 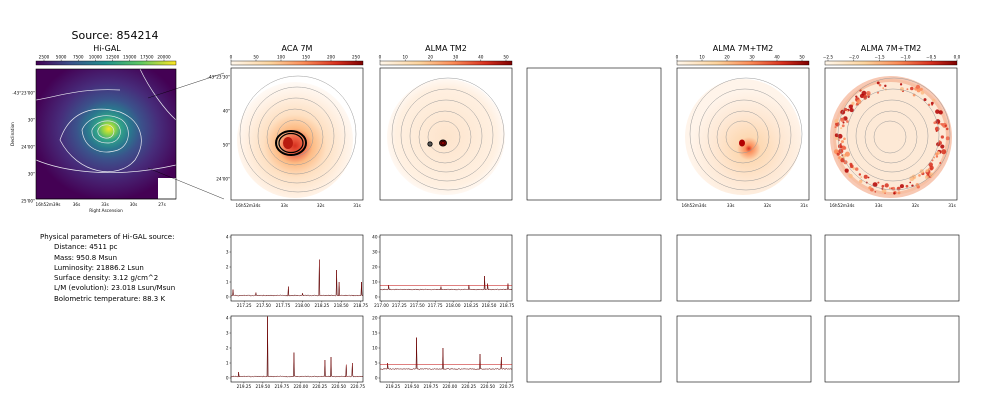 What do you see at coordinates (321, 205) in the screenshot?
I see `ra-tick-label: 32s` at bounding box center [321, 205].